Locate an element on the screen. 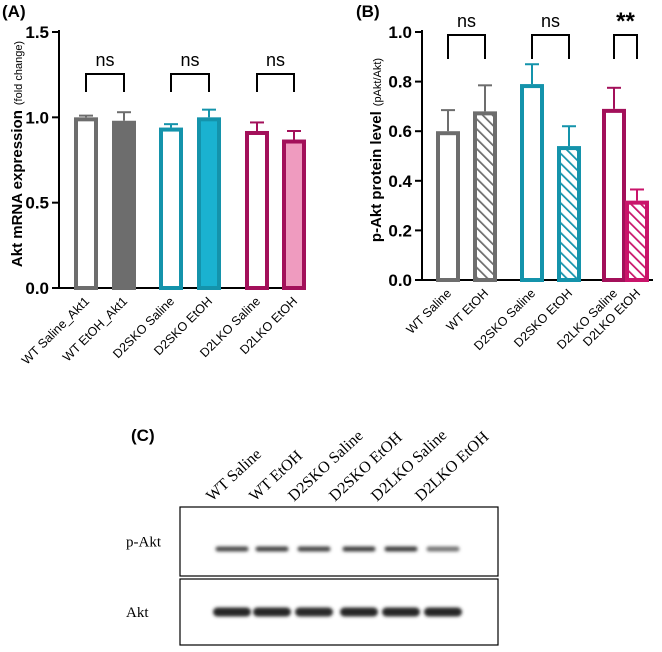  blot-row-label: Akt is located at coordinates (137, 613).